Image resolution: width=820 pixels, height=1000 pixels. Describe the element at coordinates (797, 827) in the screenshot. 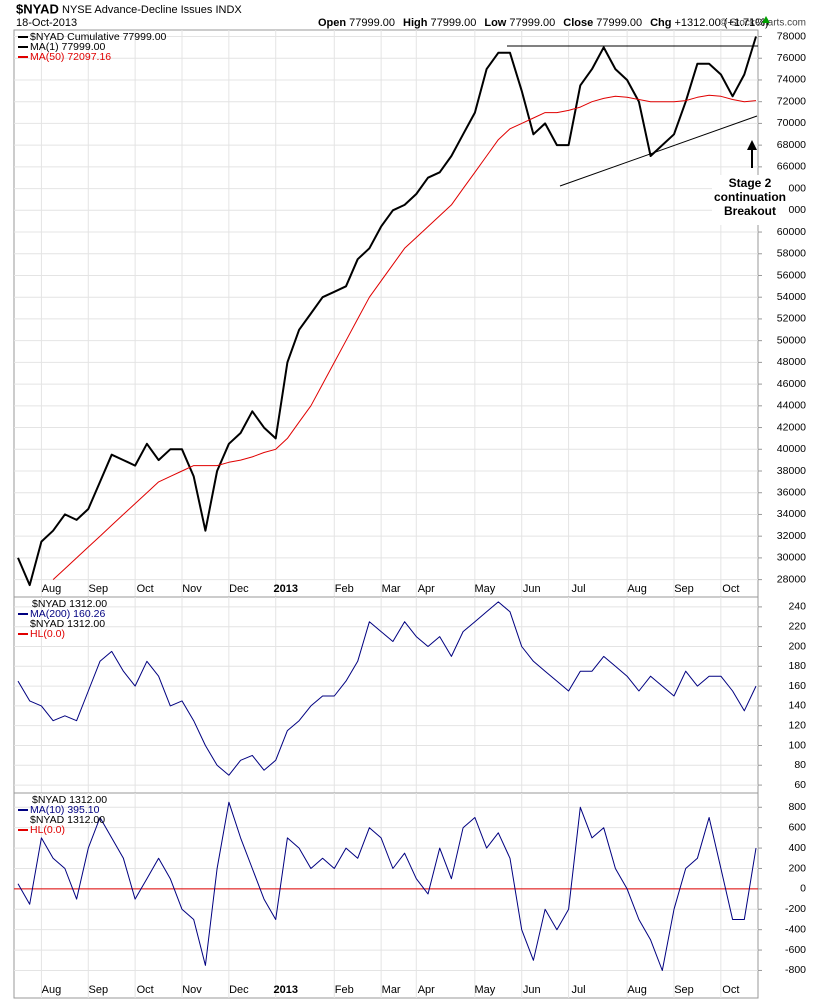

I see `y-tick-label: 600` at that location.